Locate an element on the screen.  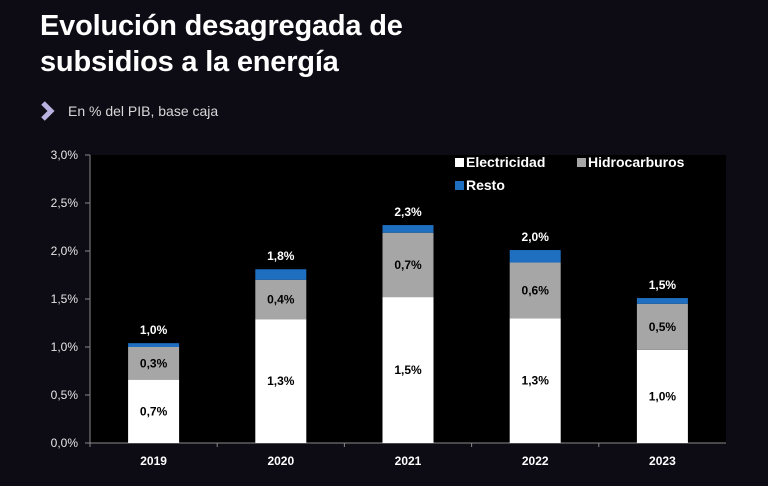
title-line-2: subsidios a la energía is located at coordinates (189, 62).